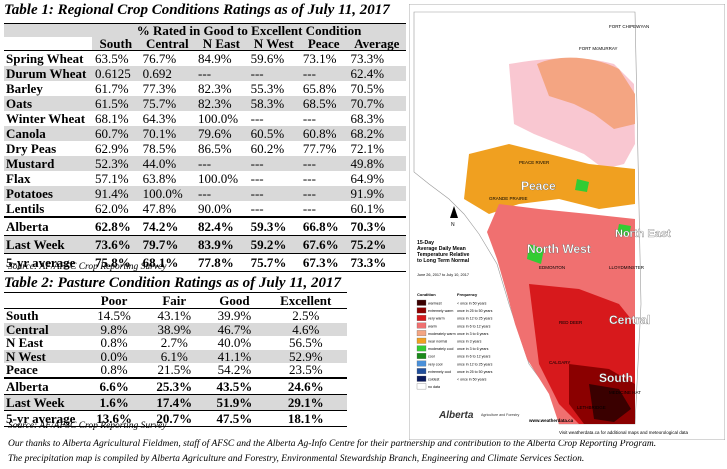 The width and height of the screenshot is (727, 469). Describe the element at coordinates (591, 407) in the screenshot. I see `map-city-label: LETHBRIDGE` at that location.